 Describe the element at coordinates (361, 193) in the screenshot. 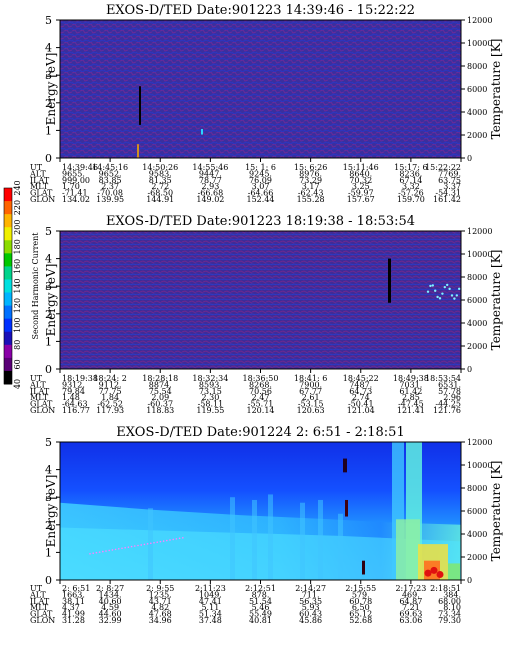

I see `orbit-value: -59.97` at that location.